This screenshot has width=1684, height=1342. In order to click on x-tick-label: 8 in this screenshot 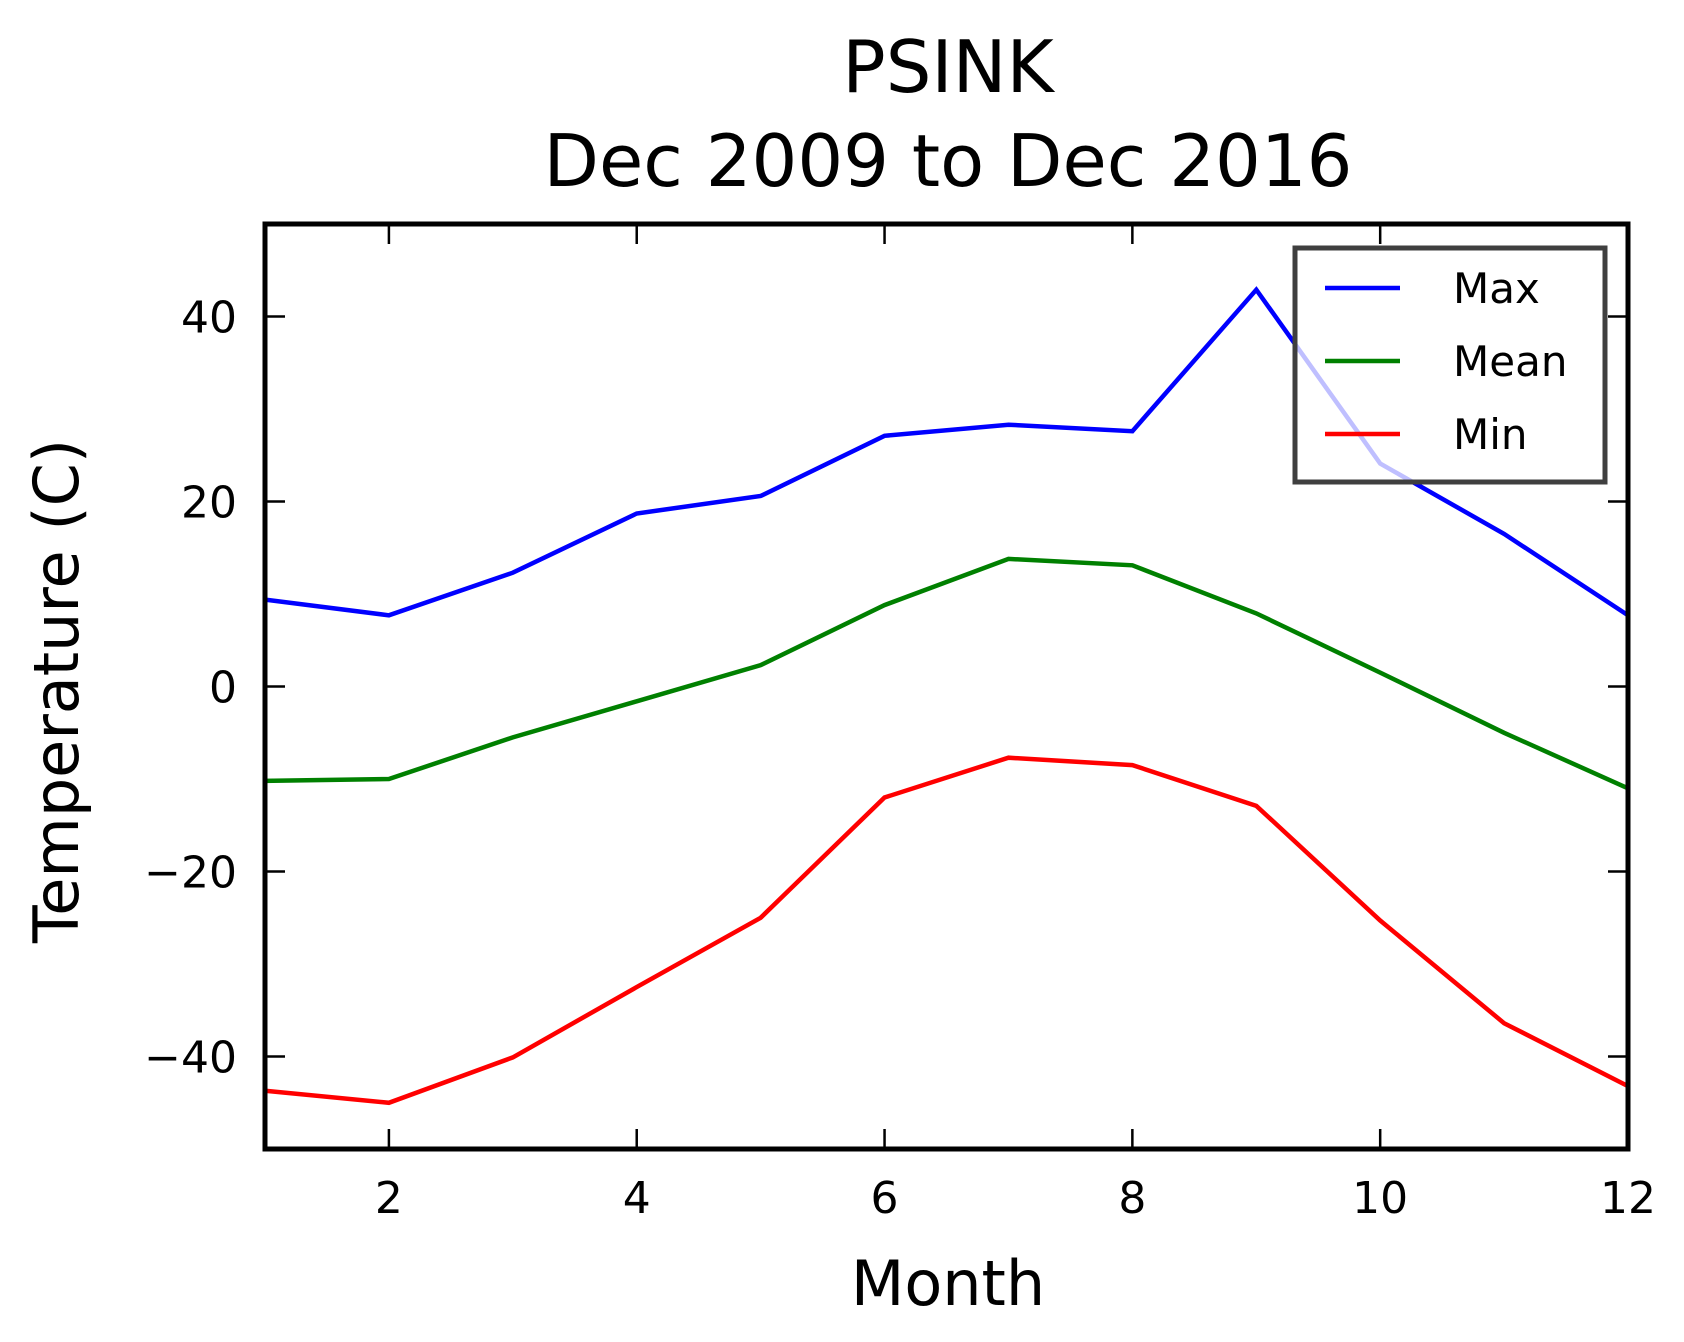, I will do `click(1132, 1198)`.